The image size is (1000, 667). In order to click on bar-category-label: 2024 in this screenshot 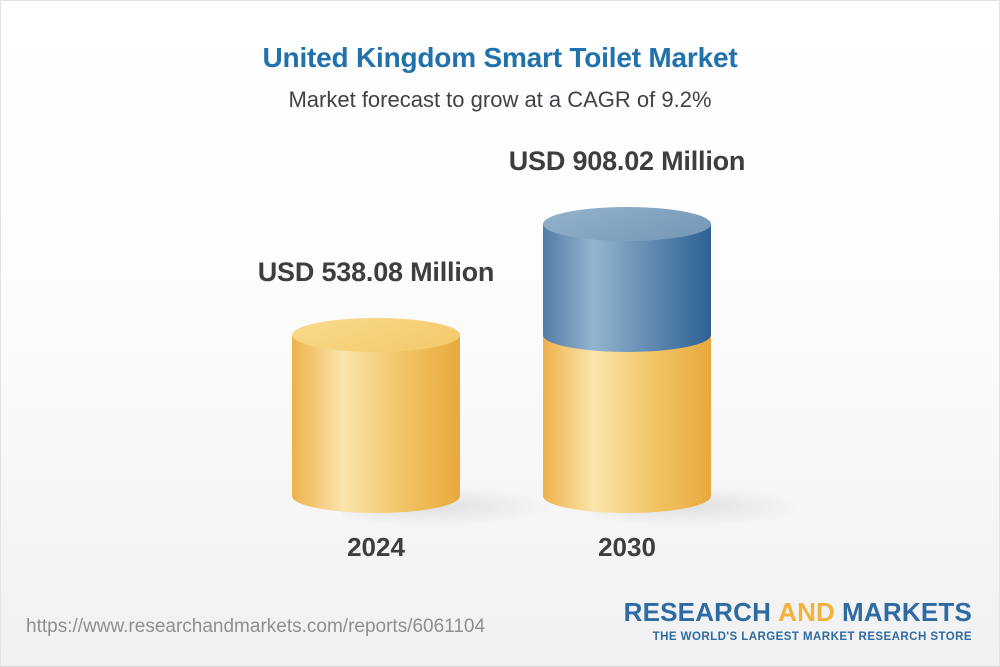, I will do `click(376, 547)`.